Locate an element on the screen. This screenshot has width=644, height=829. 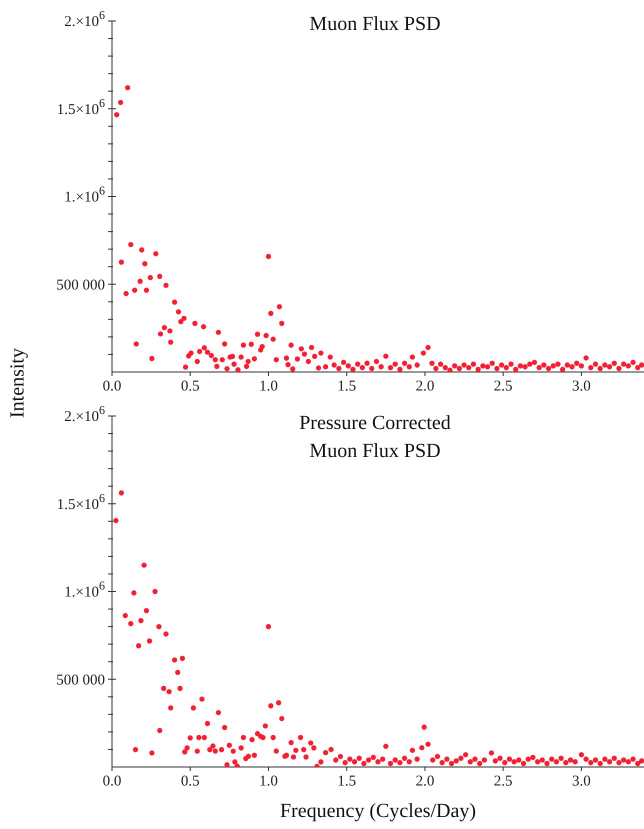
text: Pressure Corrected Muon Flux PSD is located at coordinates (375, 437).